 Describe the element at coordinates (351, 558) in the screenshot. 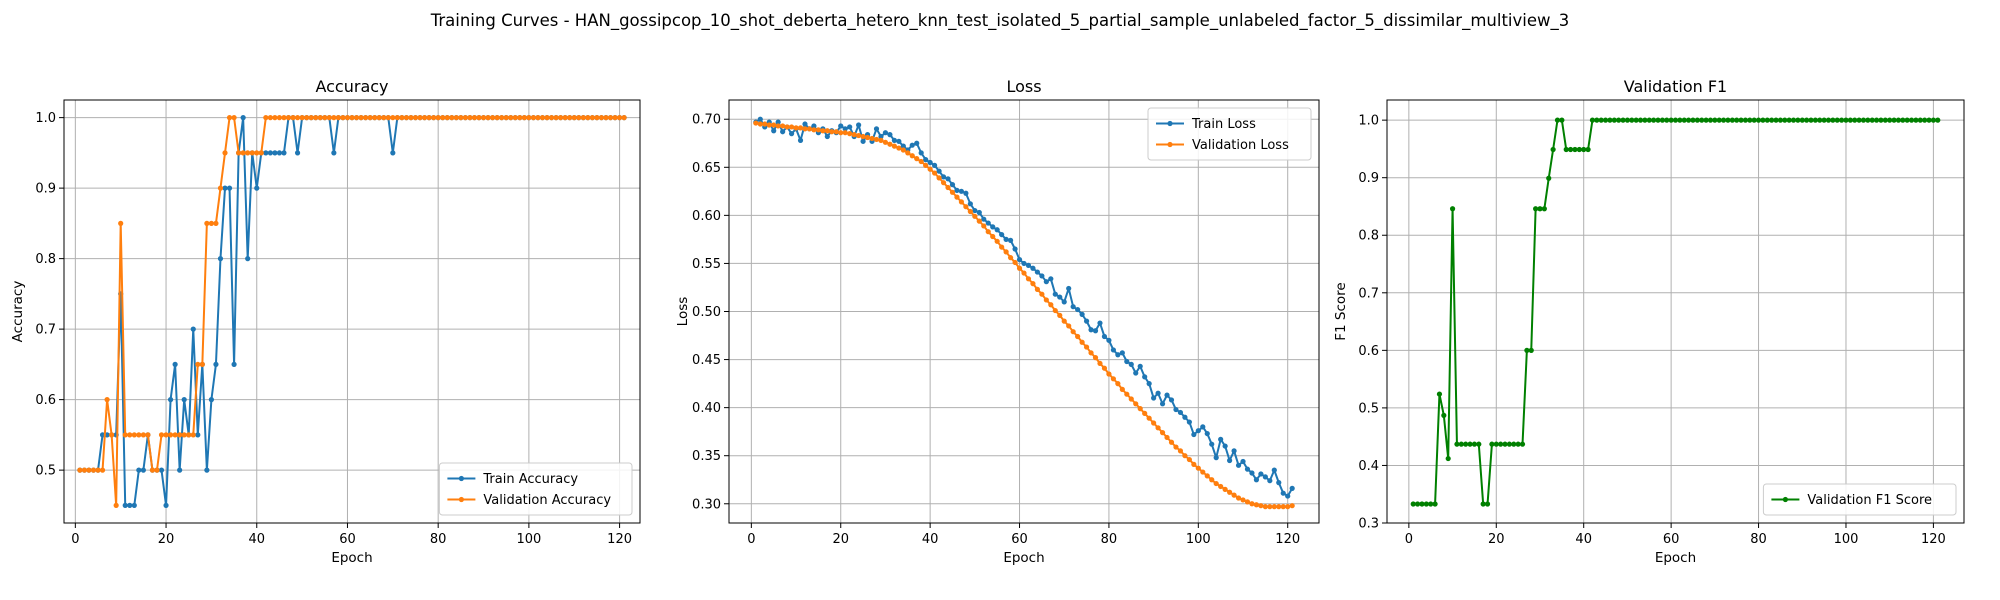

I see `accuracy-x-axis-label: Epoch` at that location.